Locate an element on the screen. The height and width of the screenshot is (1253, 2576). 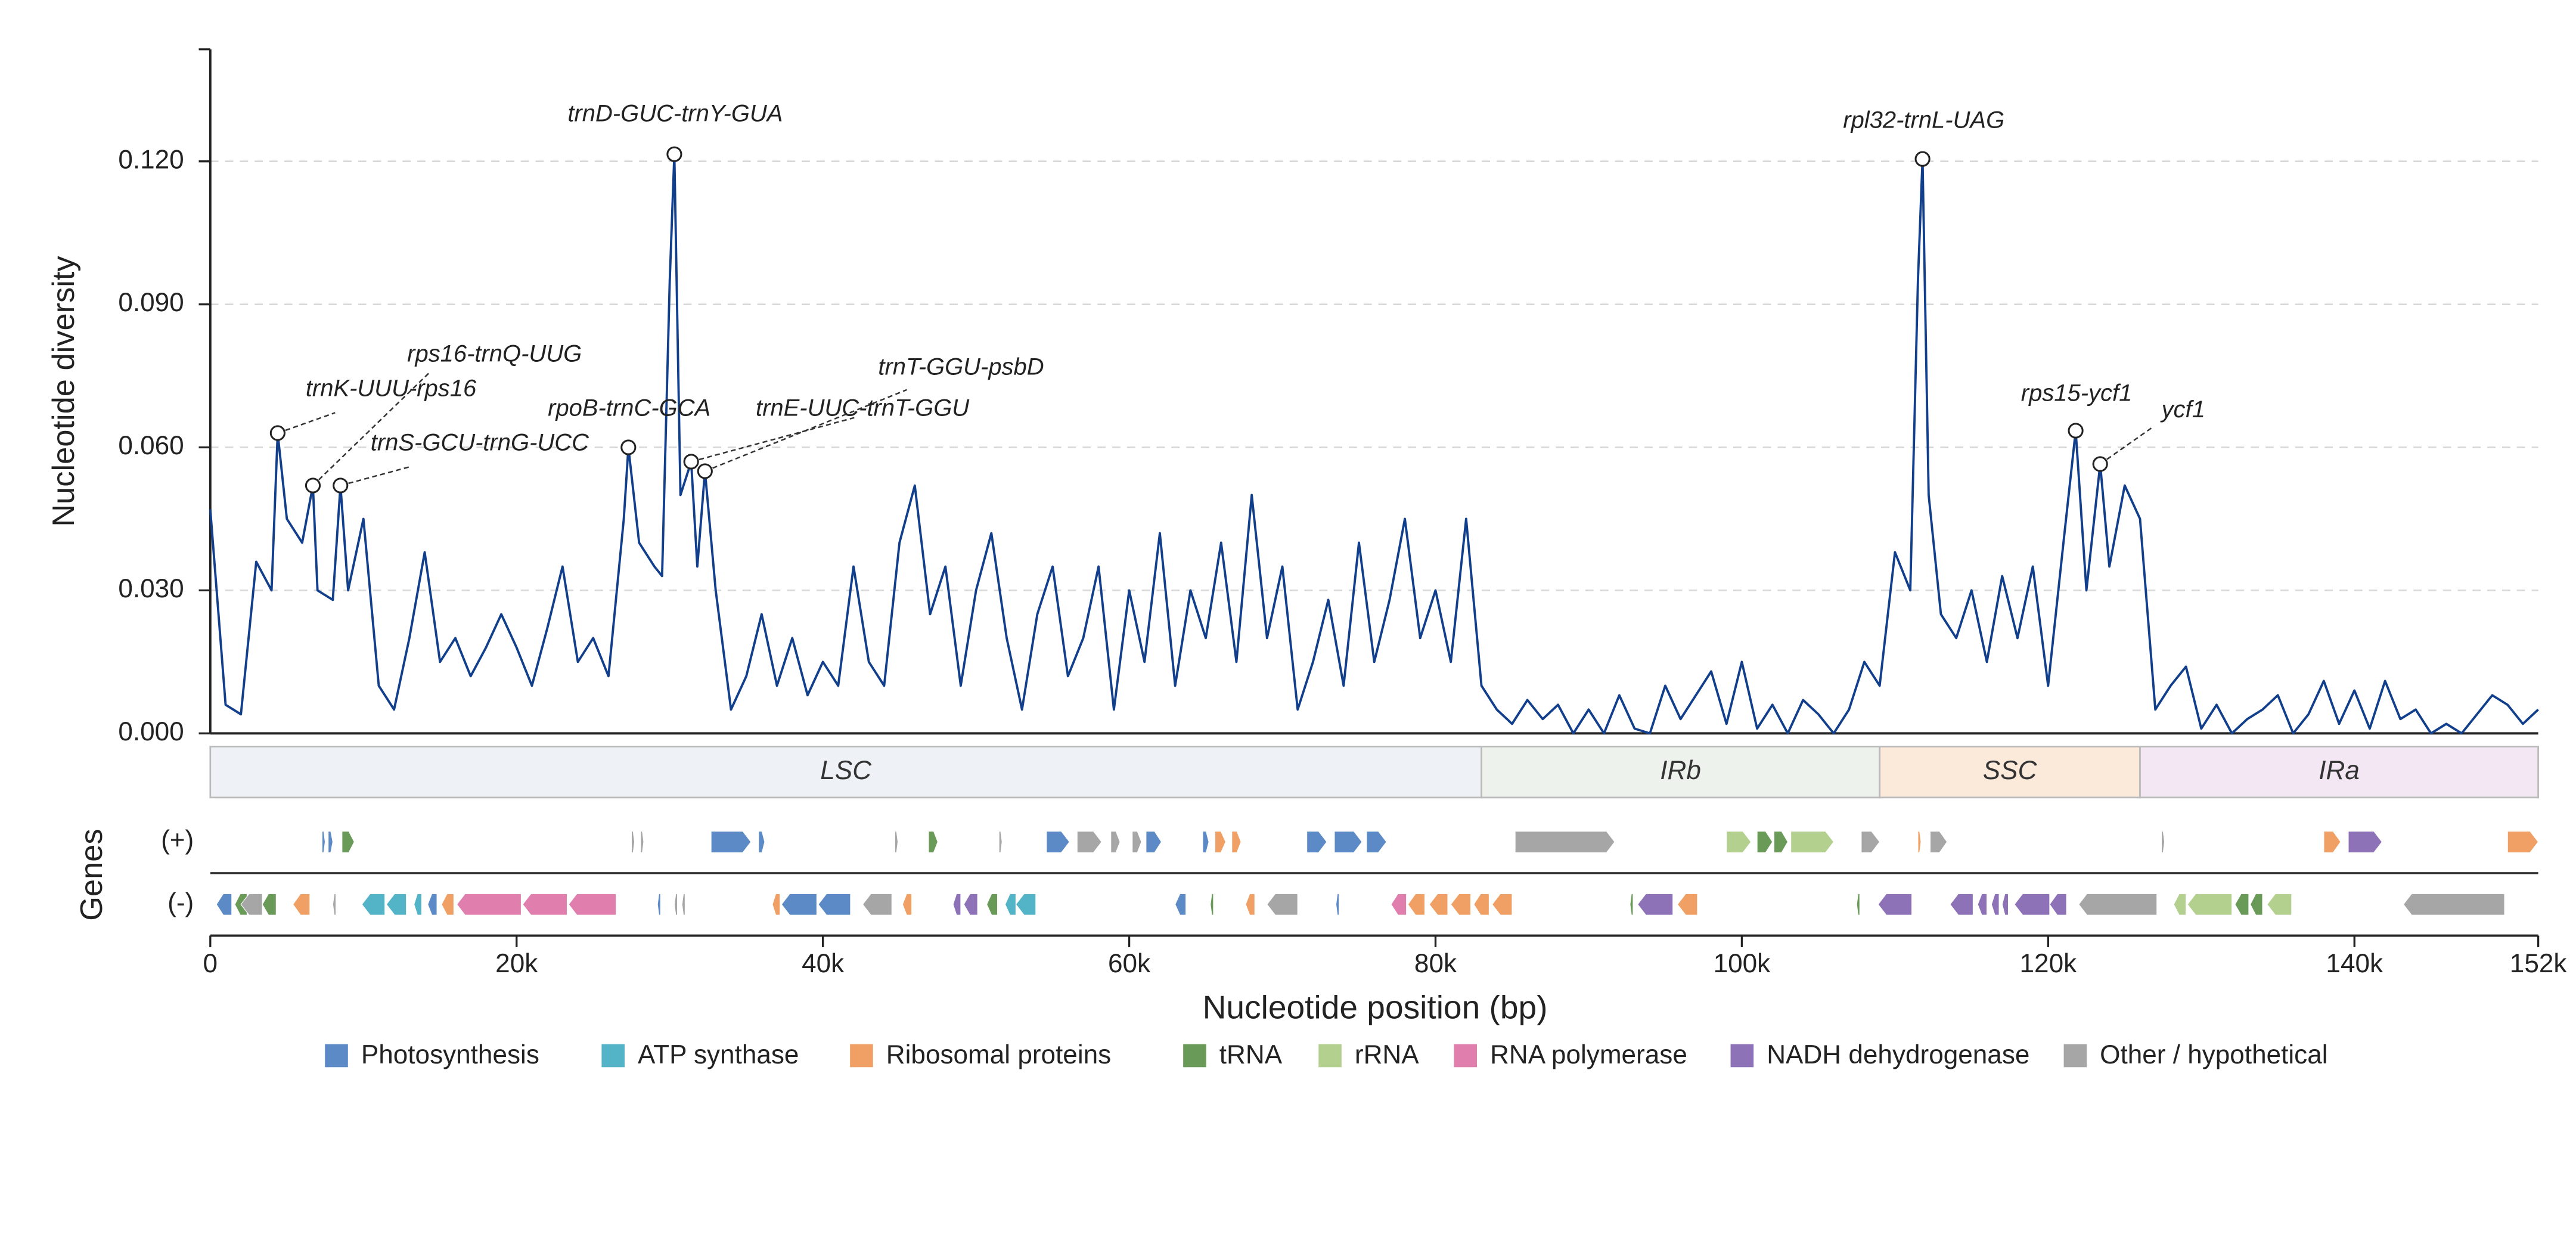
x-tick-label: 140k is located at coordinates (2355, 963).